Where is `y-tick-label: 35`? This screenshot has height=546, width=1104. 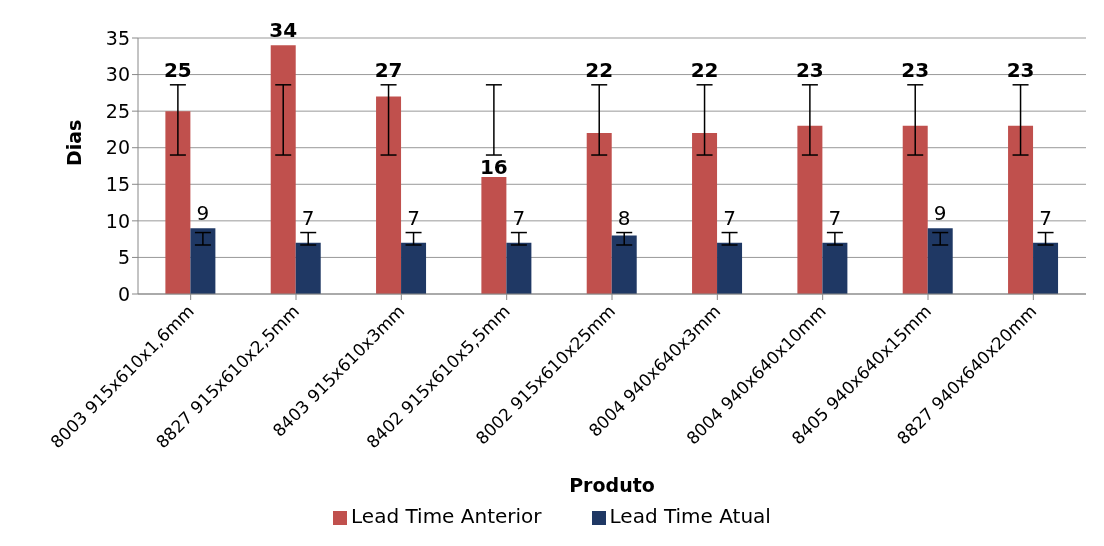 y-tick-label: 35 is located at coordinates (117, 37).